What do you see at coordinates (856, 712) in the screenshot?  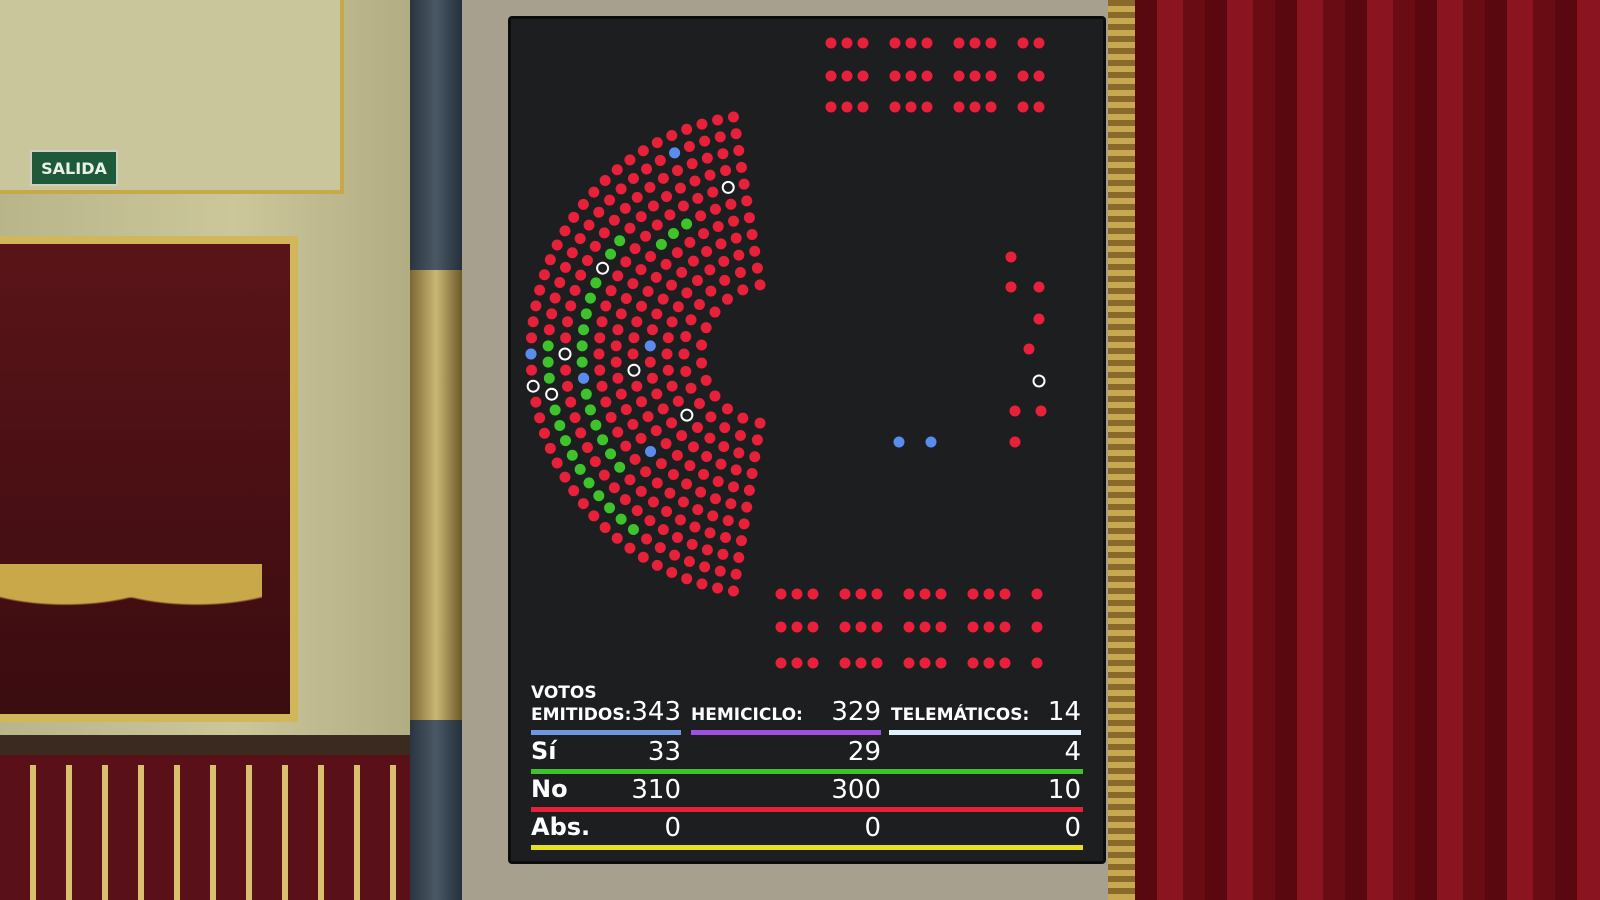 I see `hemiciclo-value: 329` at bounding box center [856, 712].